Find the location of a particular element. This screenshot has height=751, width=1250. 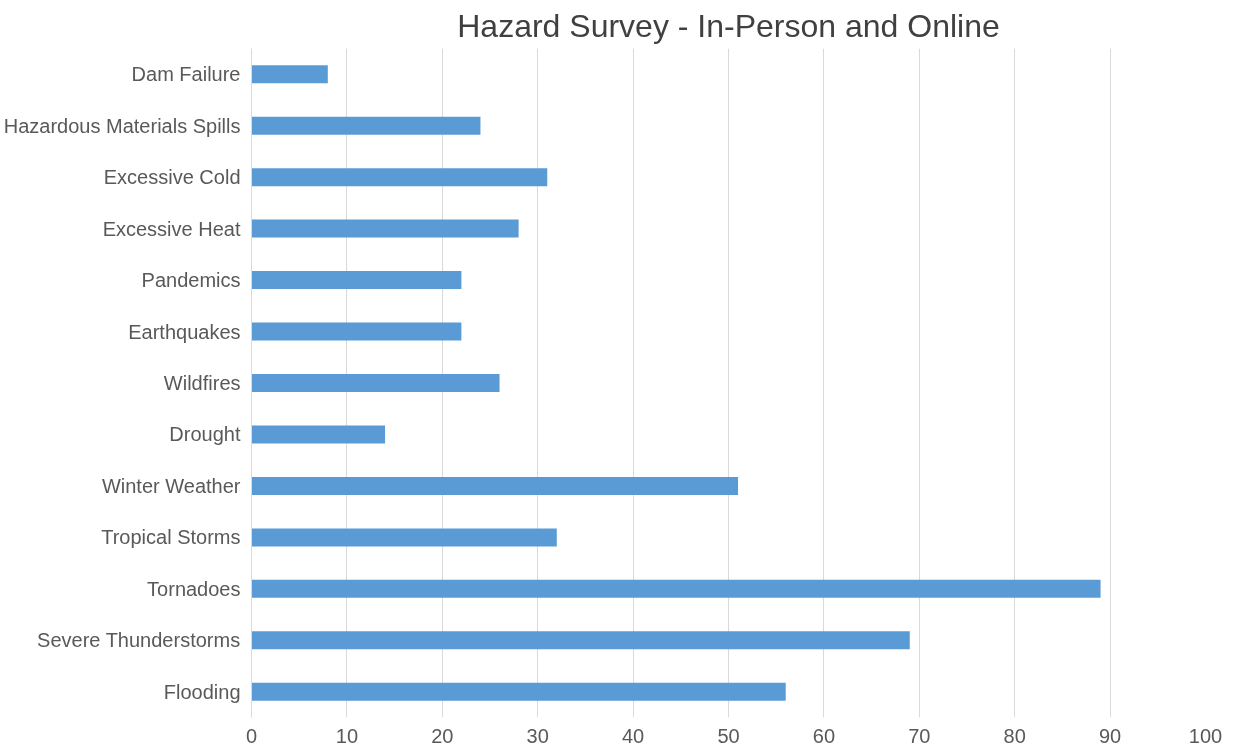

y-tick-label: Winter Weather is located at coordinates (171, 485).